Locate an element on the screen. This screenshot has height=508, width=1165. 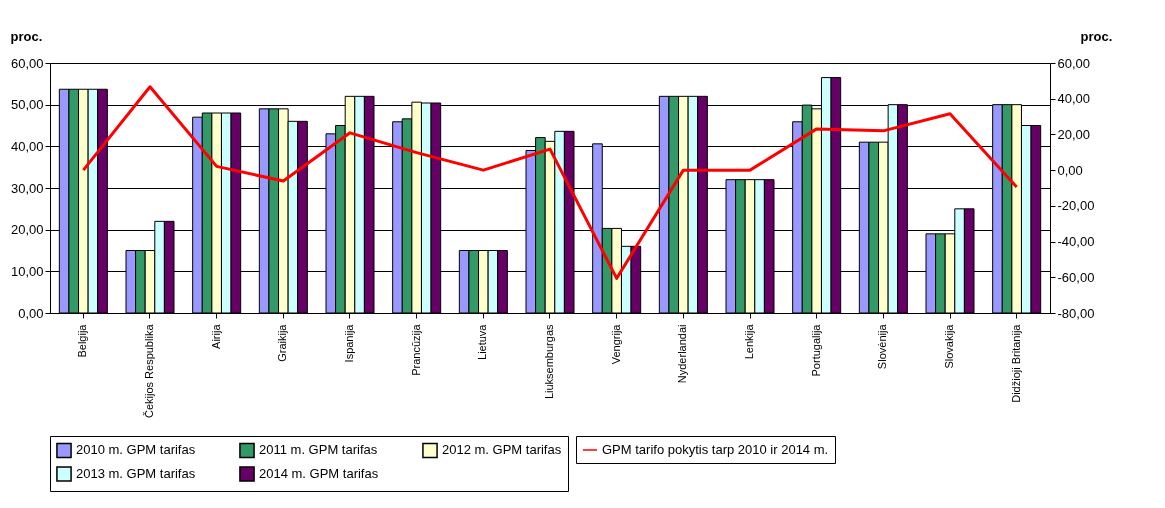
y-tick-label: 60,00 is located at coordinates (27, 63).